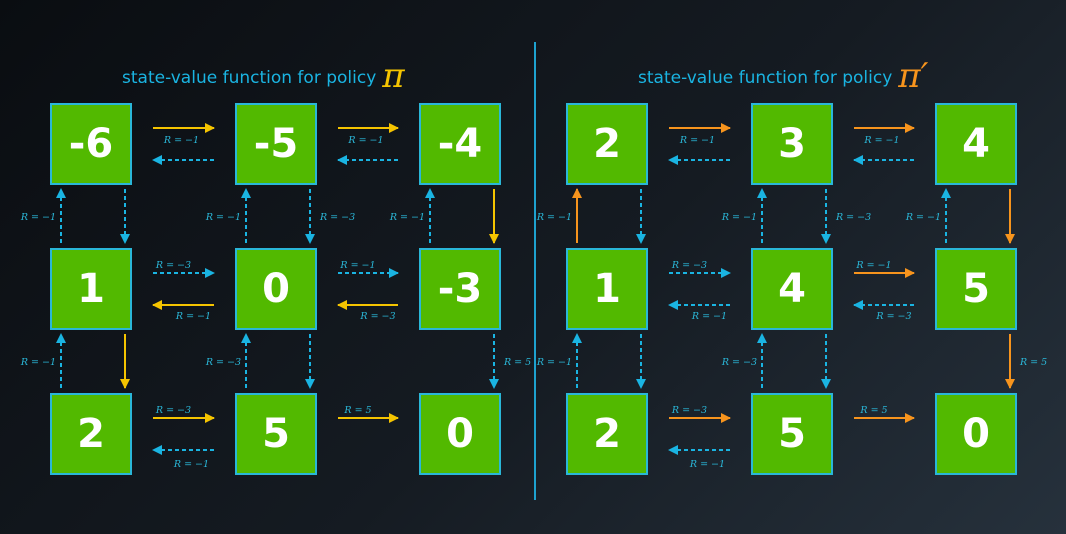 The height and width of the screenshot is (534, 1066). I want to click on state-cell-r1c1: 0, so click(276, 289).